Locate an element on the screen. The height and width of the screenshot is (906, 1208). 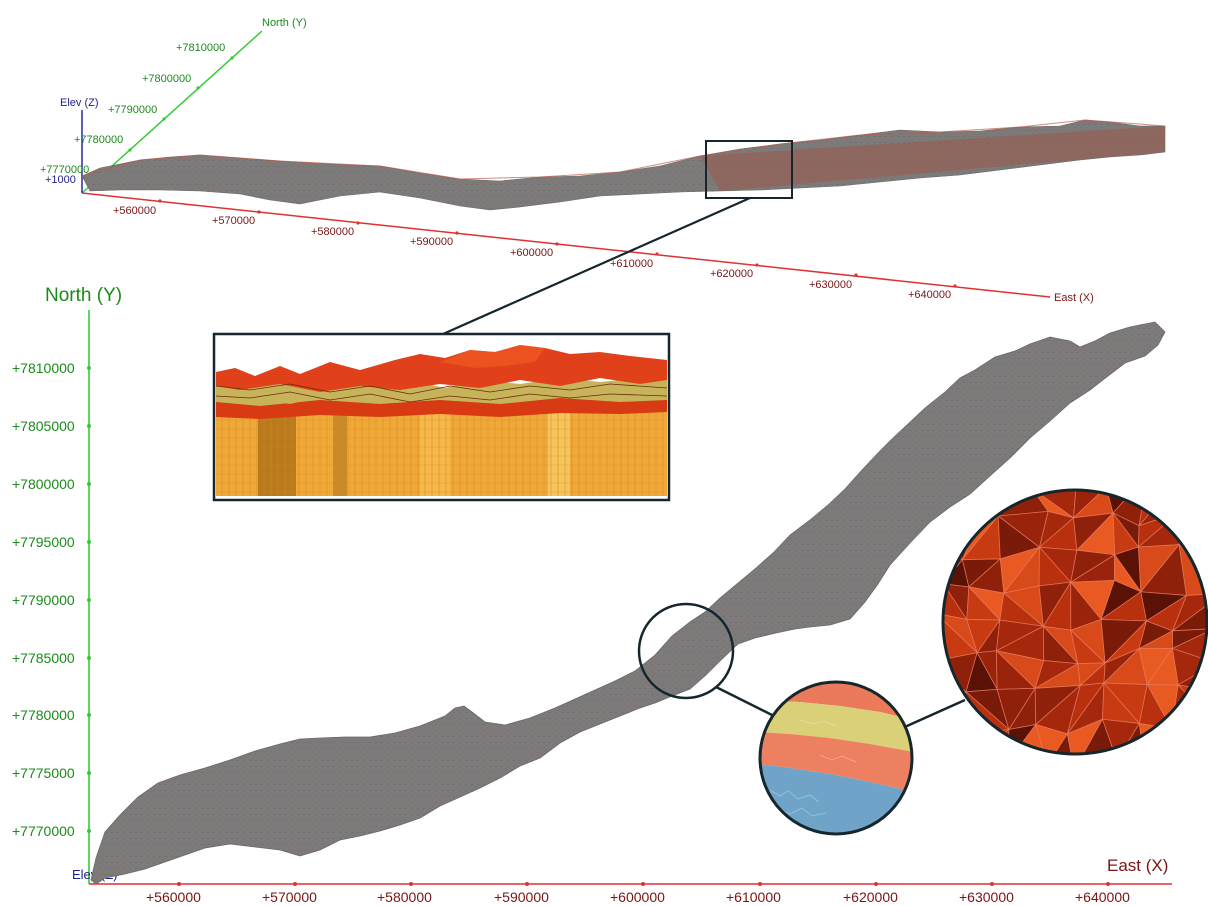
persp-north-tick: +7770000 is located at coordinates (64, 170).